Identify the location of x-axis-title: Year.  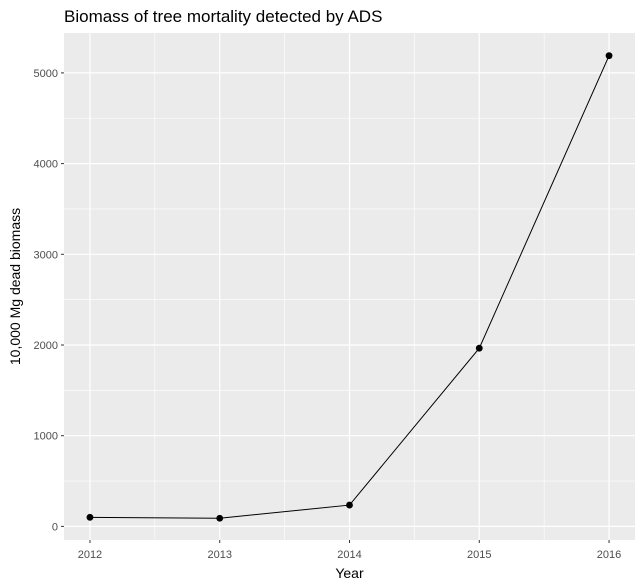
(349, 573).